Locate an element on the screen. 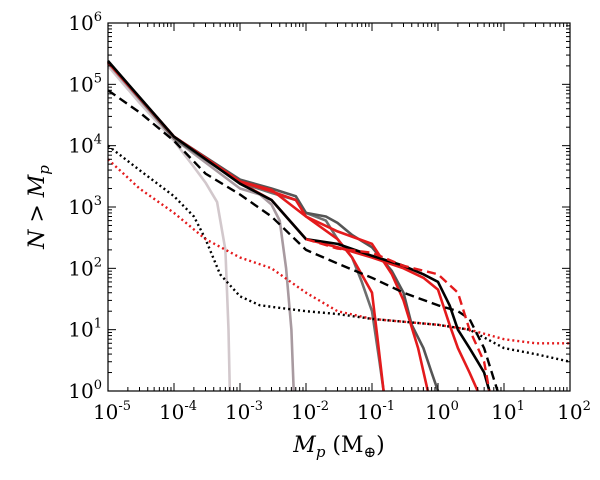 The width and height of the screenshot is (600, 480). x-tick-label: 10⁻² is located at coordinates (310, 411).